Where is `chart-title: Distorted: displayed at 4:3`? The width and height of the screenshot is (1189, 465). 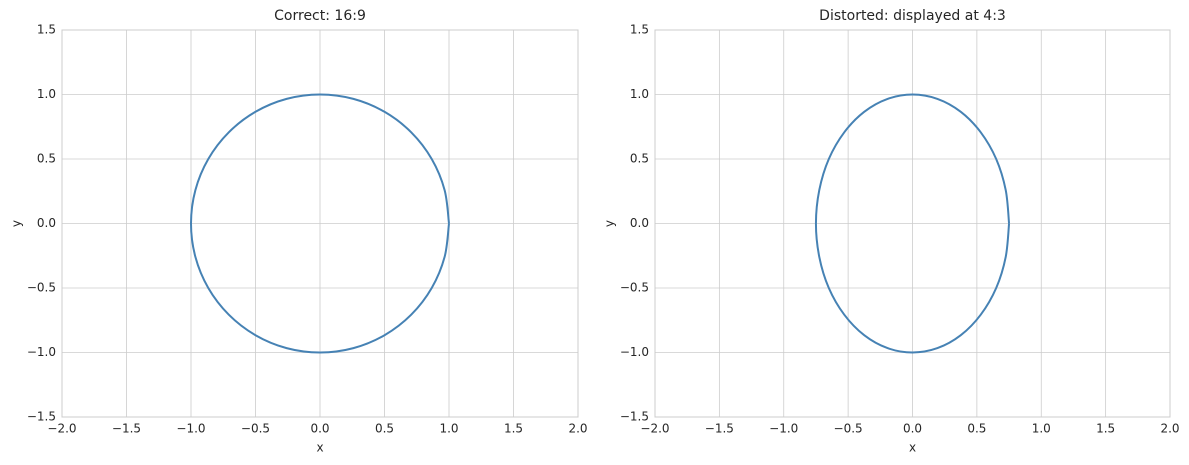 chart-title: Distorted: displayed at 4:3 is located at coordinates (912, 16).